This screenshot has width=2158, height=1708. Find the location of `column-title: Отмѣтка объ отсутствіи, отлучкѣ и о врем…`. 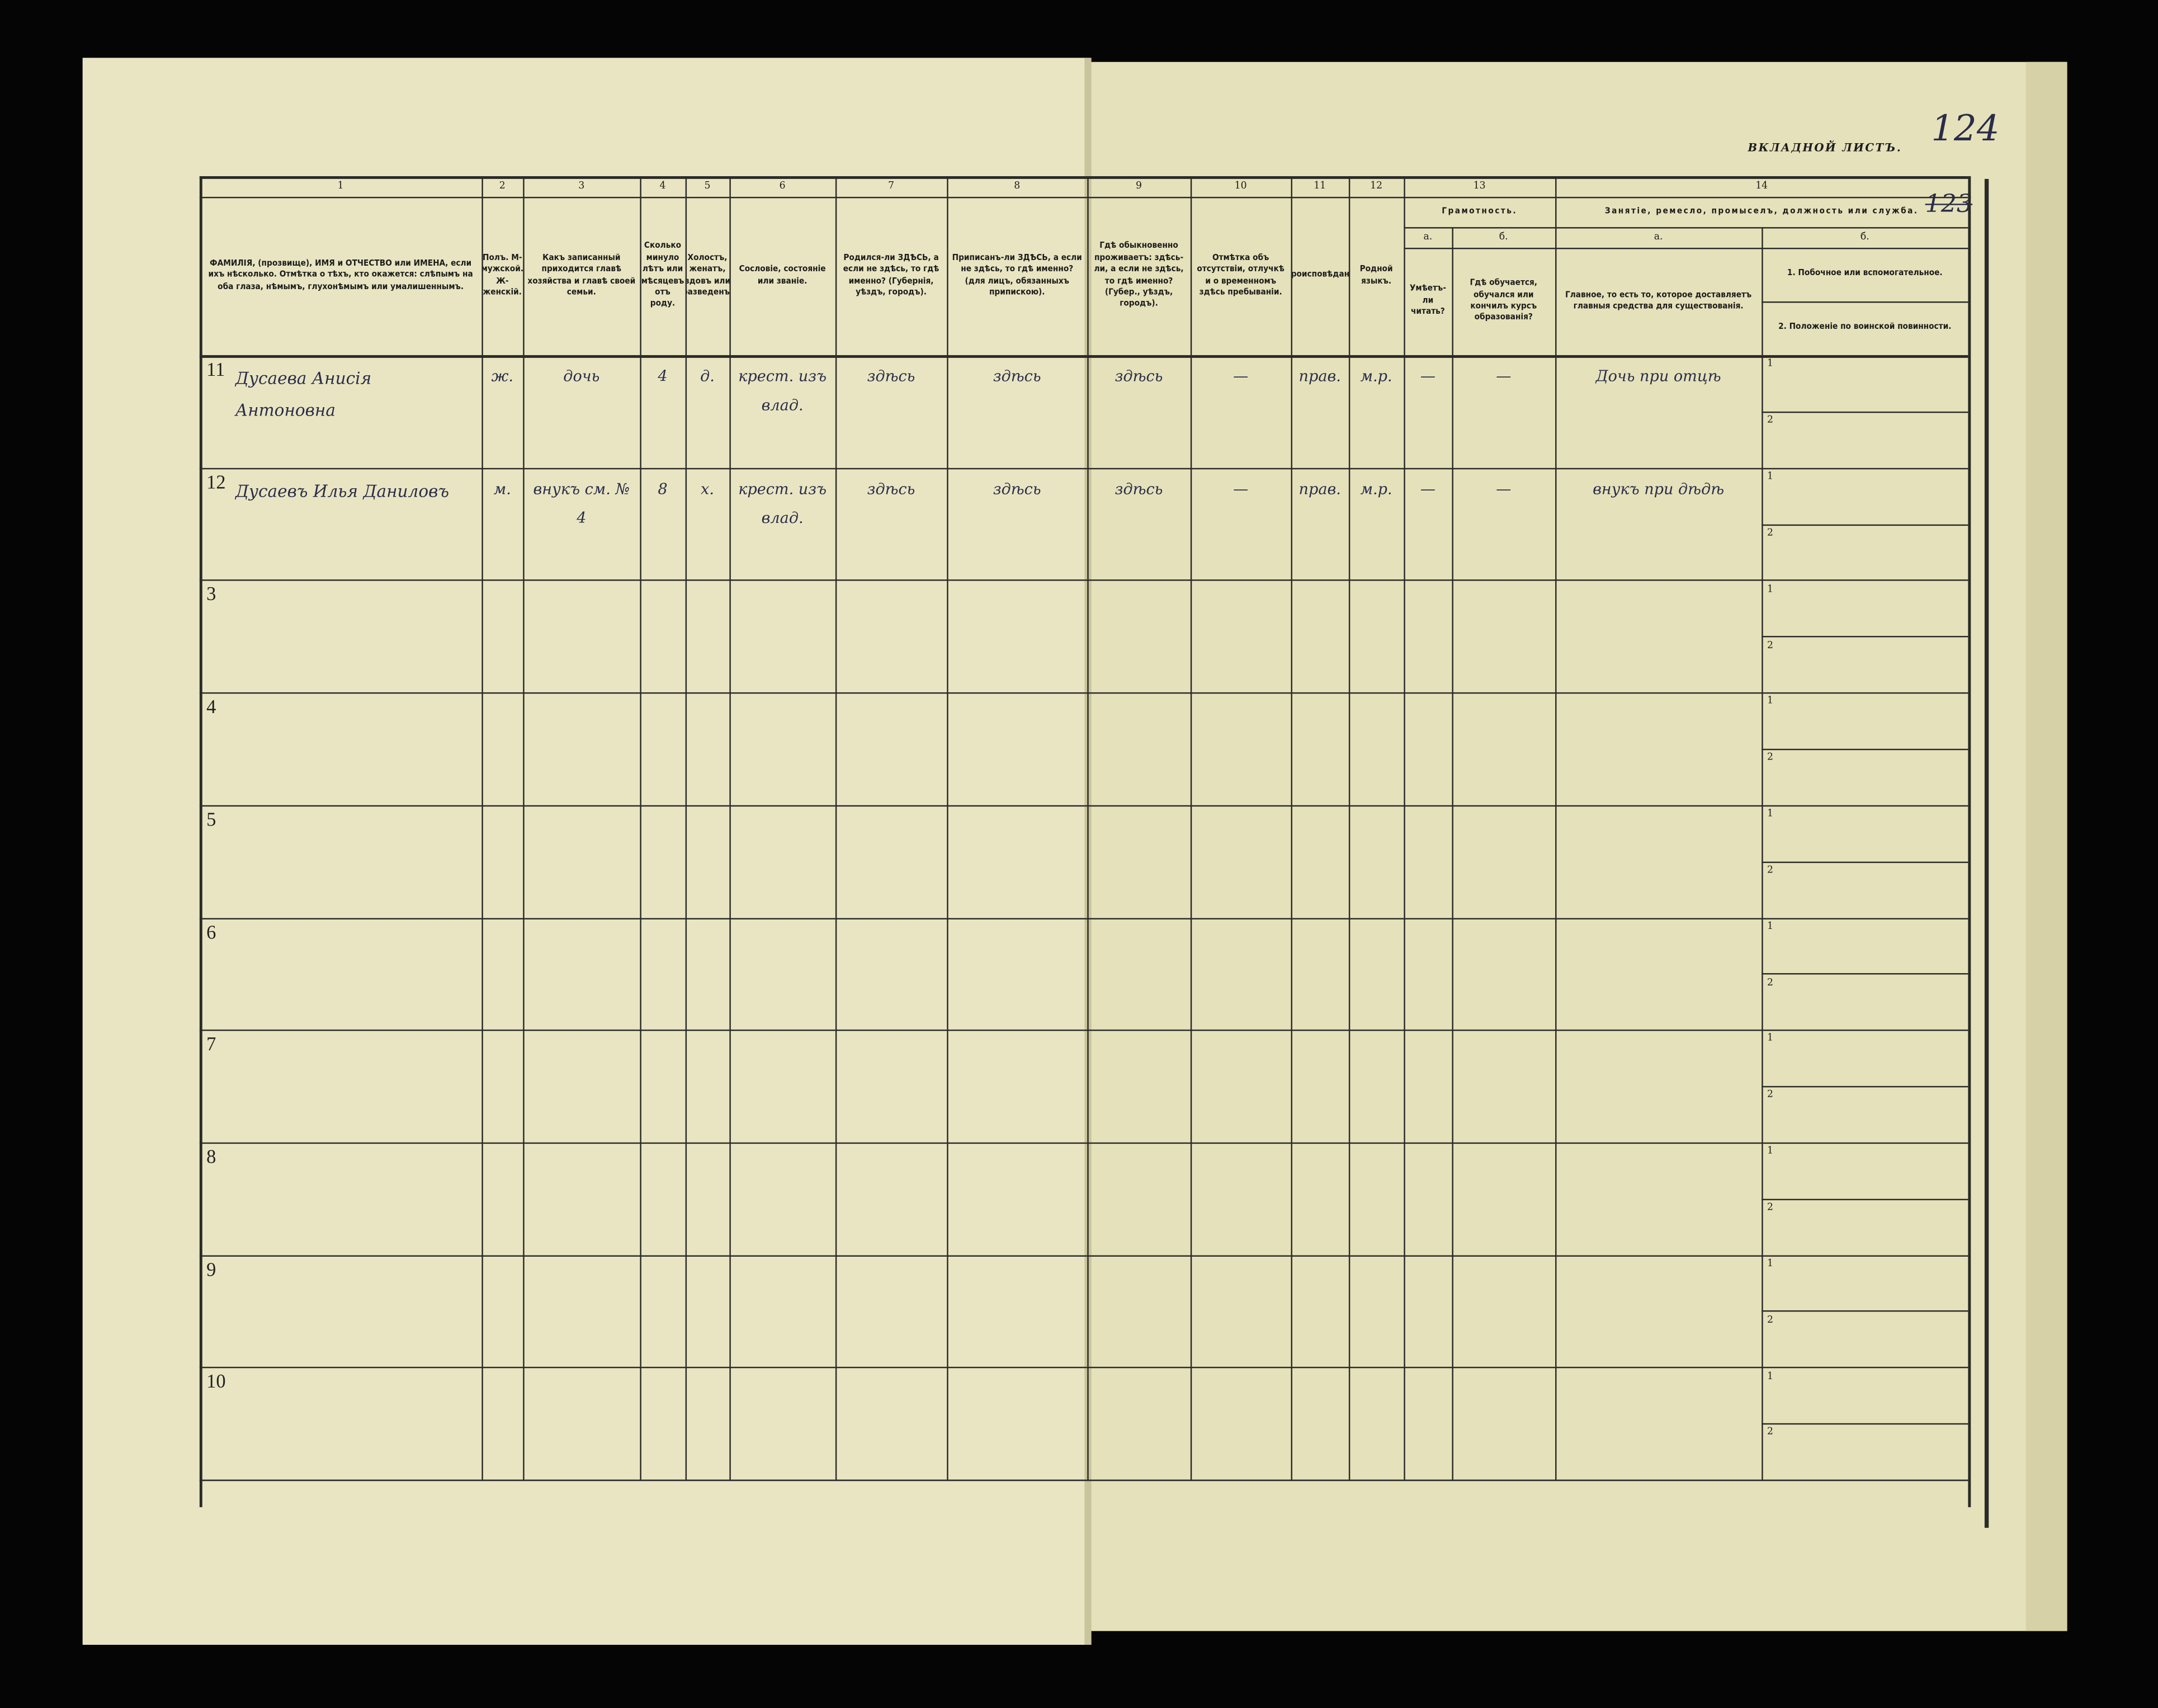

column-title: Отмѣтка объ отсутствіи, отлучкѣ и о врем… is located at coordinates (1241, 276).